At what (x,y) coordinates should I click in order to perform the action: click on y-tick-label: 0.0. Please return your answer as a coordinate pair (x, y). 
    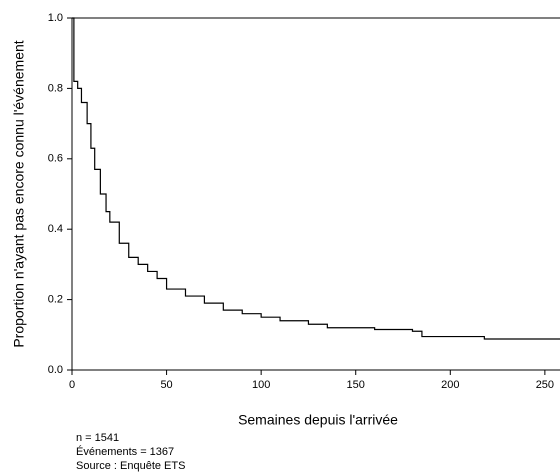
    Looking at the image, I should click on (55, 370).